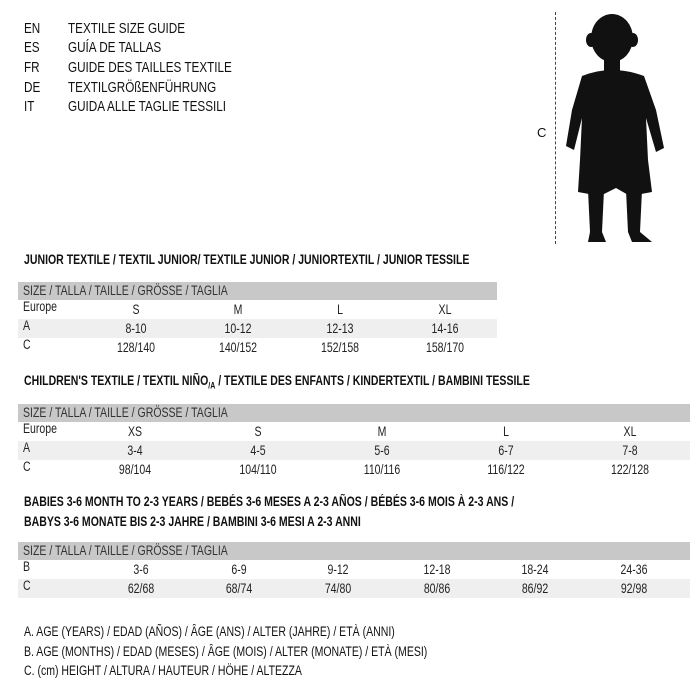  What do you see at coordinates (445, 328) in the screenshot?
I see `table-cell: 14-16` at bounding box center [445, 328].